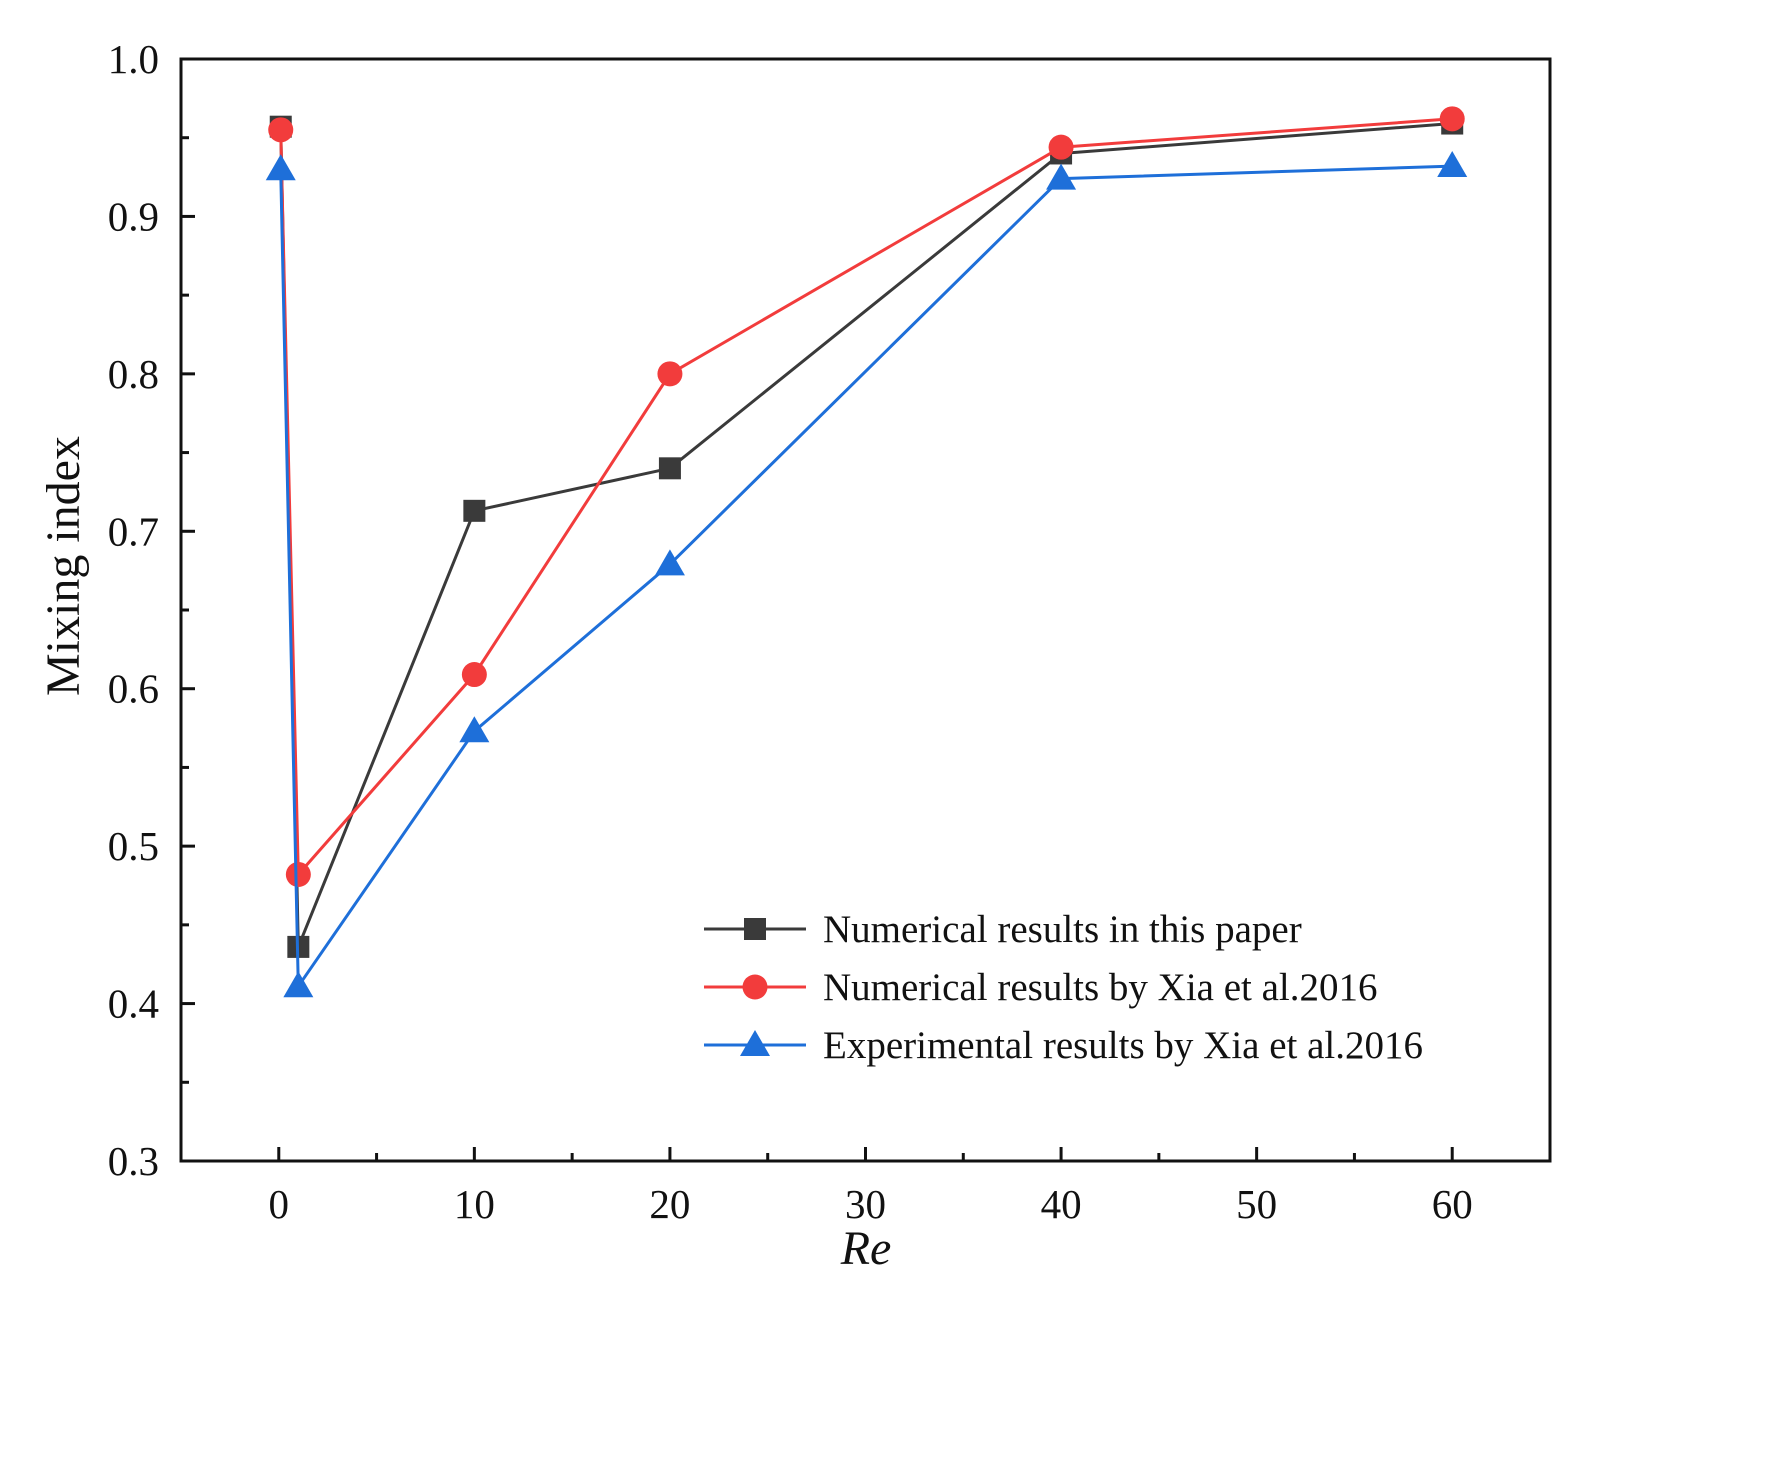 Image resolution: width=1768 pixels, height=1460 pixels. What do you see at coordinates (474, 1204) in the screenshot?
I see `x-tick-label: 10` at bounding box center [474, 1204].